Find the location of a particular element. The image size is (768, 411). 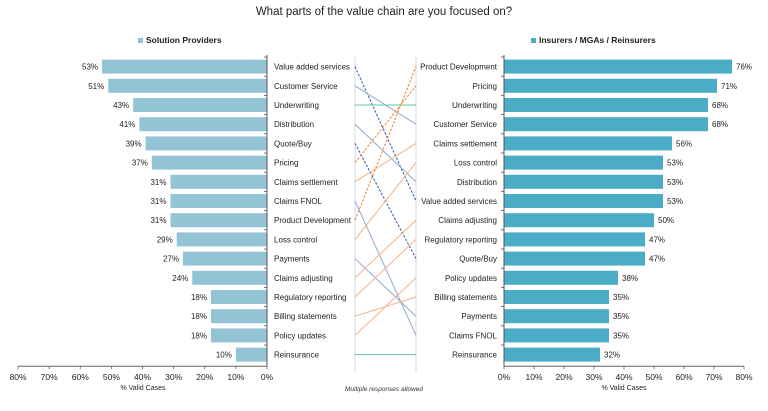

right-category-label: Quote/Buy is located at coordinates (478, 259).